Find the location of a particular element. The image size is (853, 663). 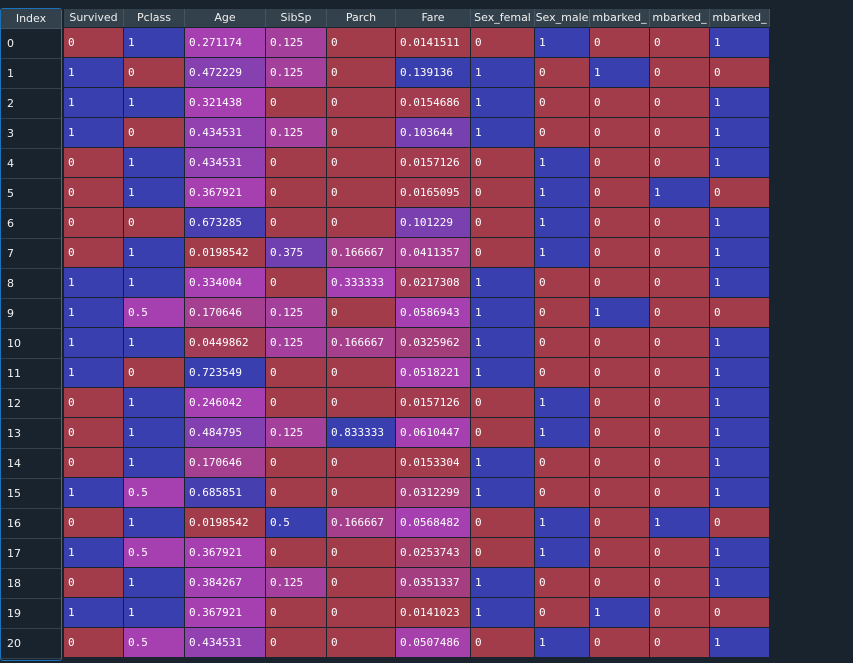

cell-age: 0.170646 is located at coordinates (225, 463).